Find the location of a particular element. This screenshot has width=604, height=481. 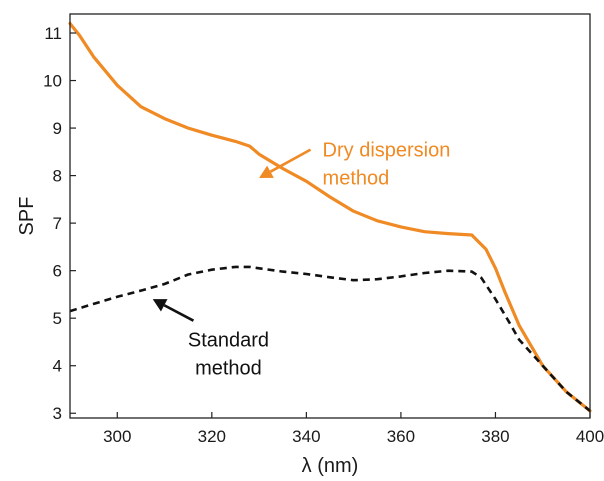

x-tick-label: 320 is located at coordinates (212, 436).